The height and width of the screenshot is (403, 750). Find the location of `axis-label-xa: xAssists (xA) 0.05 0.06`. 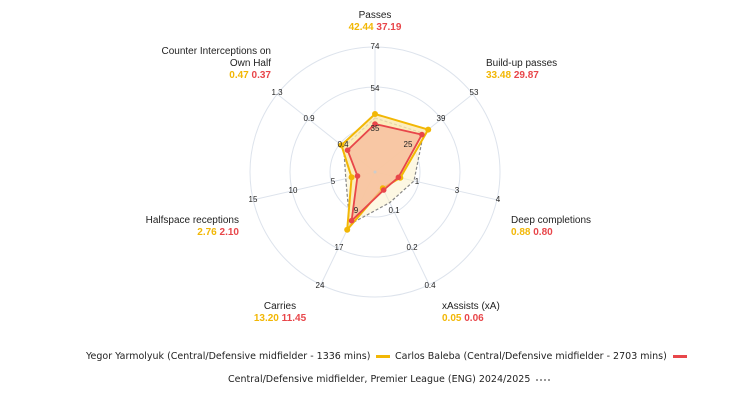

axis-label-xa: xAssists (xA) 0.05 0.06 is located at coordinates (502, 313).